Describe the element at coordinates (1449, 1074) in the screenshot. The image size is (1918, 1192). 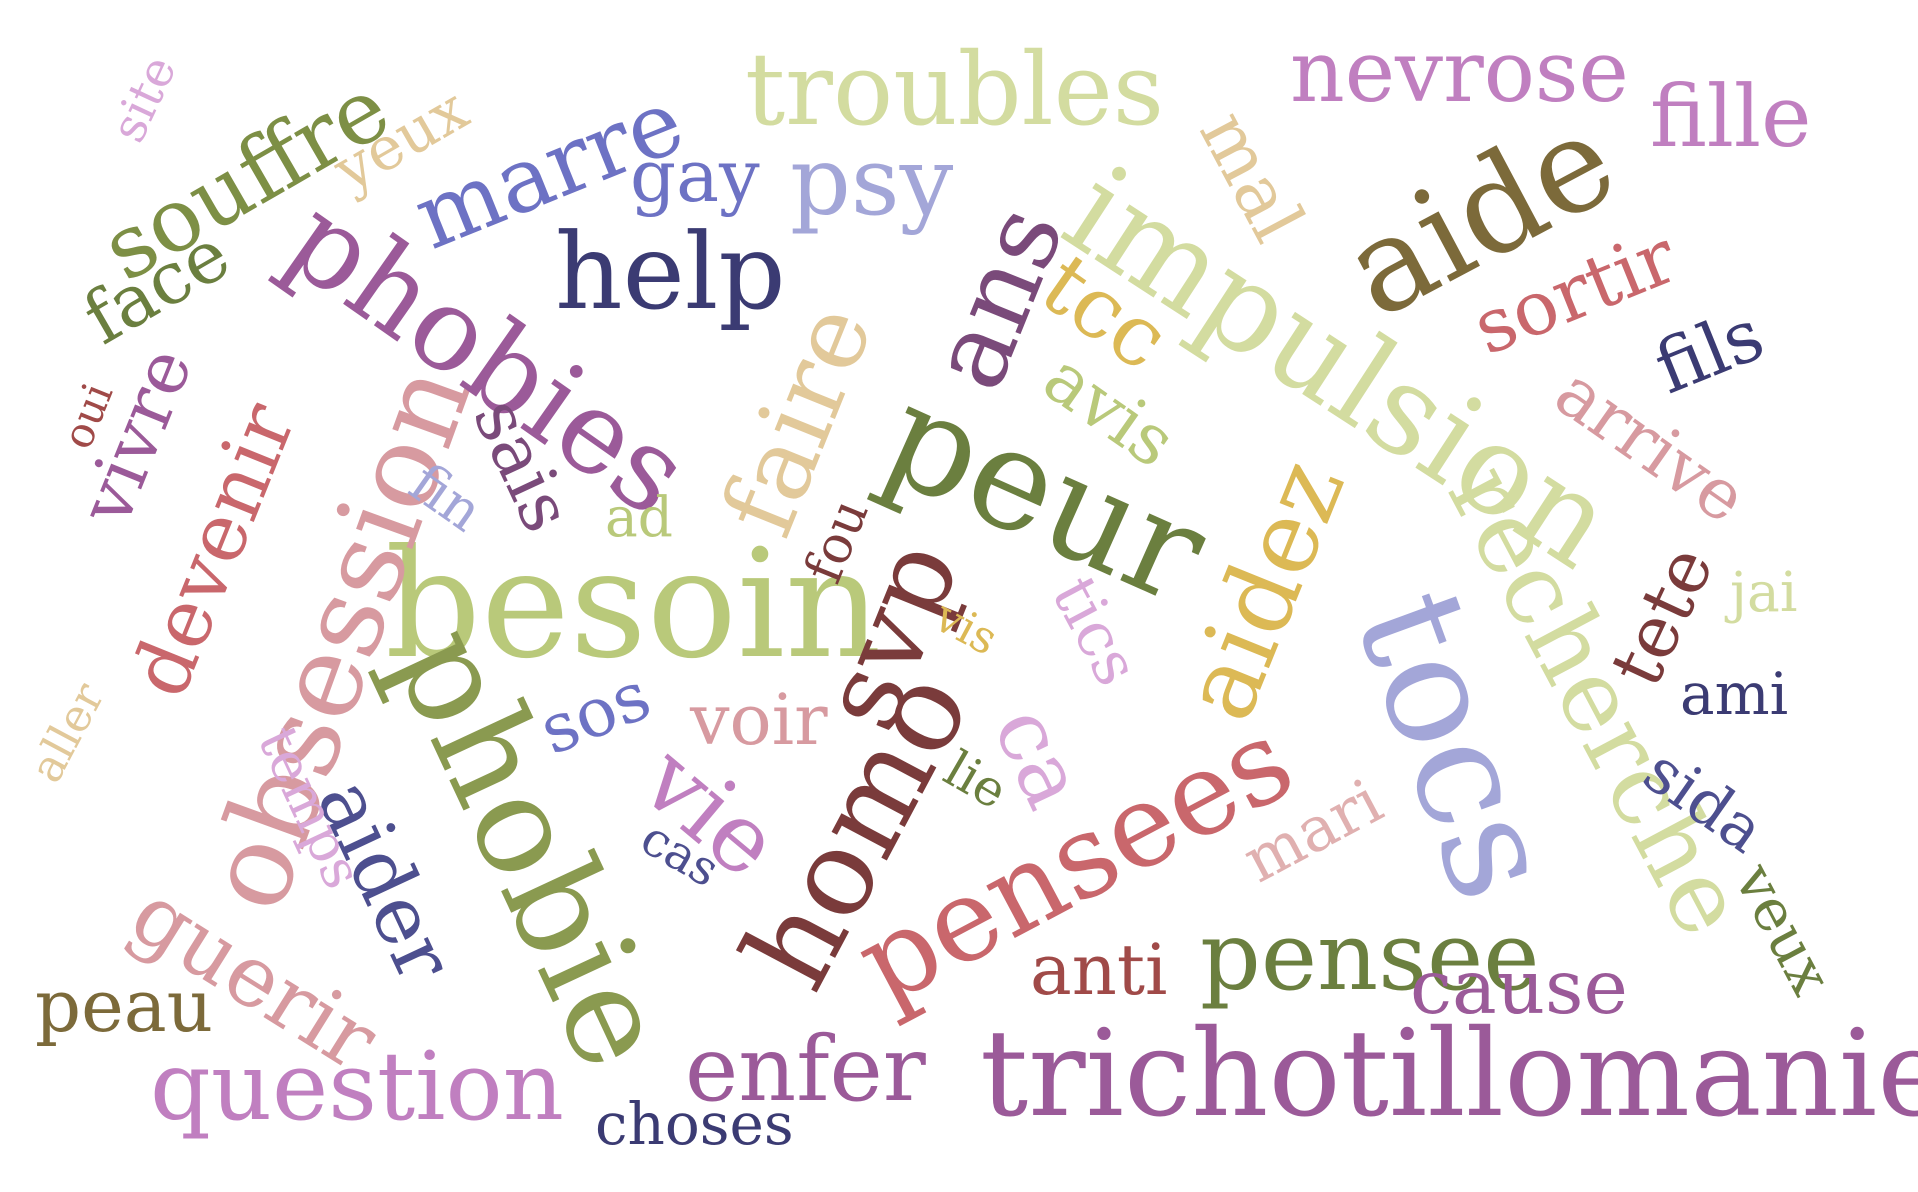
I see `word-trichotillomanie: trichotillomanie` at that location.